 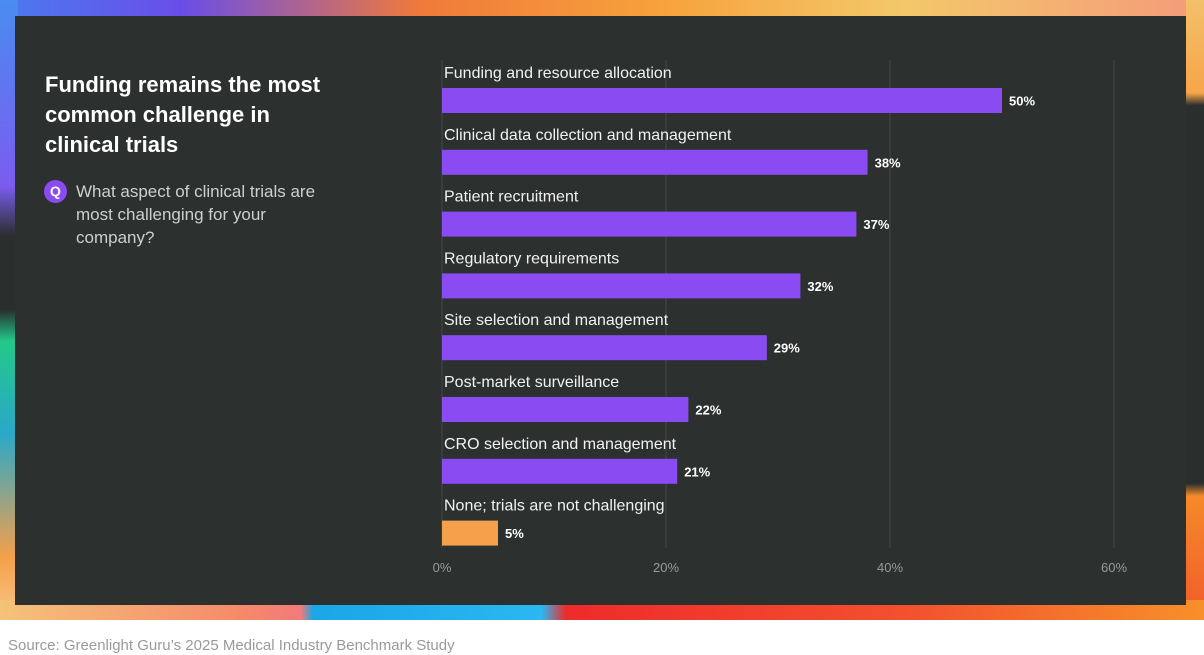 What do you see at coordinates (697, 471) in the screenshot?
I see `value-label: 21%` at bounding box center [697, 471].